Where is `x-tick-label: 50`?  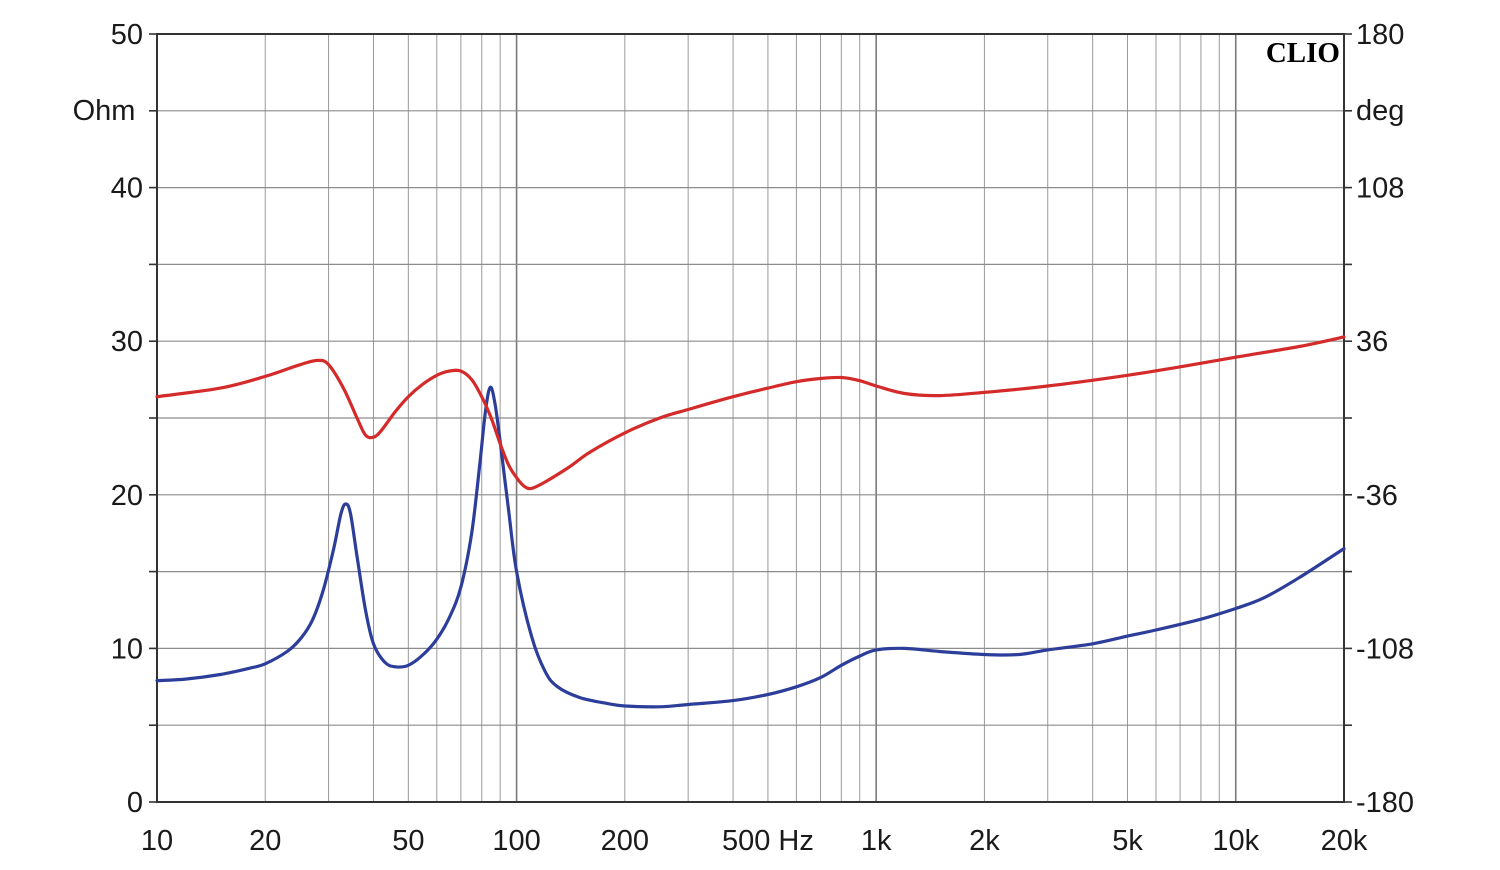
x-tick-label: 50 is located at coordinates (408, 841).